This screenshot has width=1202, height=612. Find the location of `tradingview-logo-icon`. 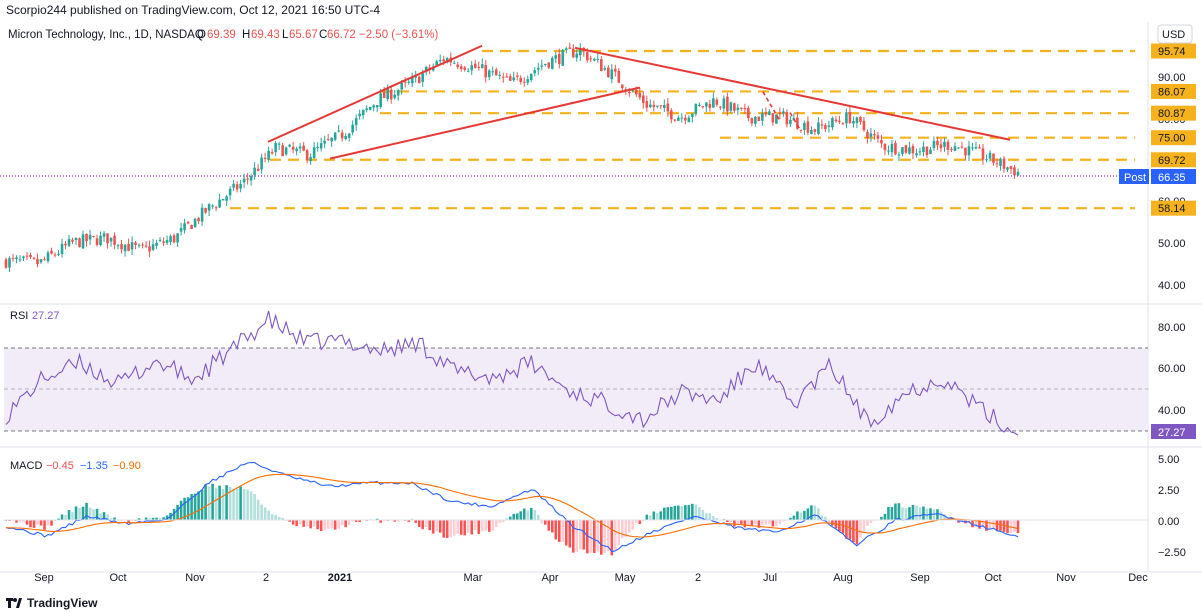

tradingview-logo-icon is located at coordinates (14, 603).